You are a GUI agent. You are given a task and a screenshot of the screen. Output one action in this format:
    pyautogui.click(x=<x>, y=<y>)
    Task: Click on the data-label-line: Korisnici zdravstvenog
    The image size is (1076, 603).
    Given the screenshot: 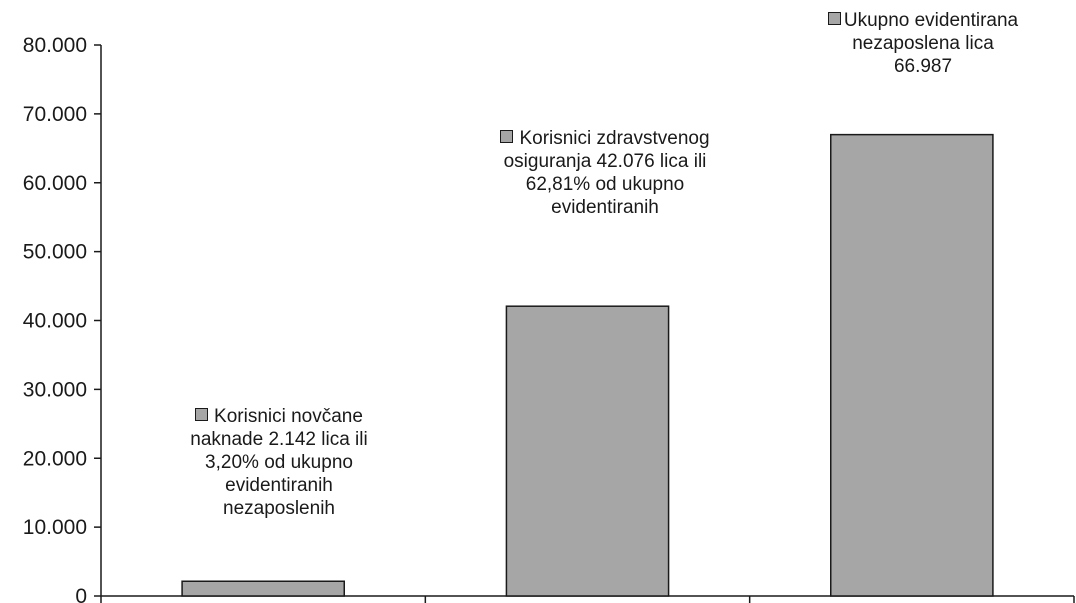 What is the action you would take?
    pyautogui.click(x=614, y=138)
    